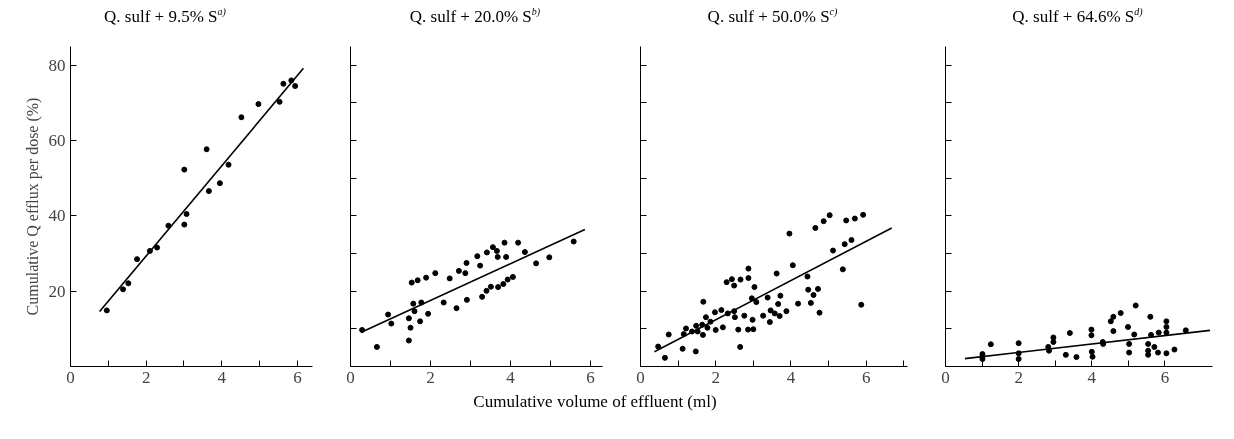  Describe the element at coordinates (57, 291) in the screenshot. I see `y-tick-label: 20` at that location.